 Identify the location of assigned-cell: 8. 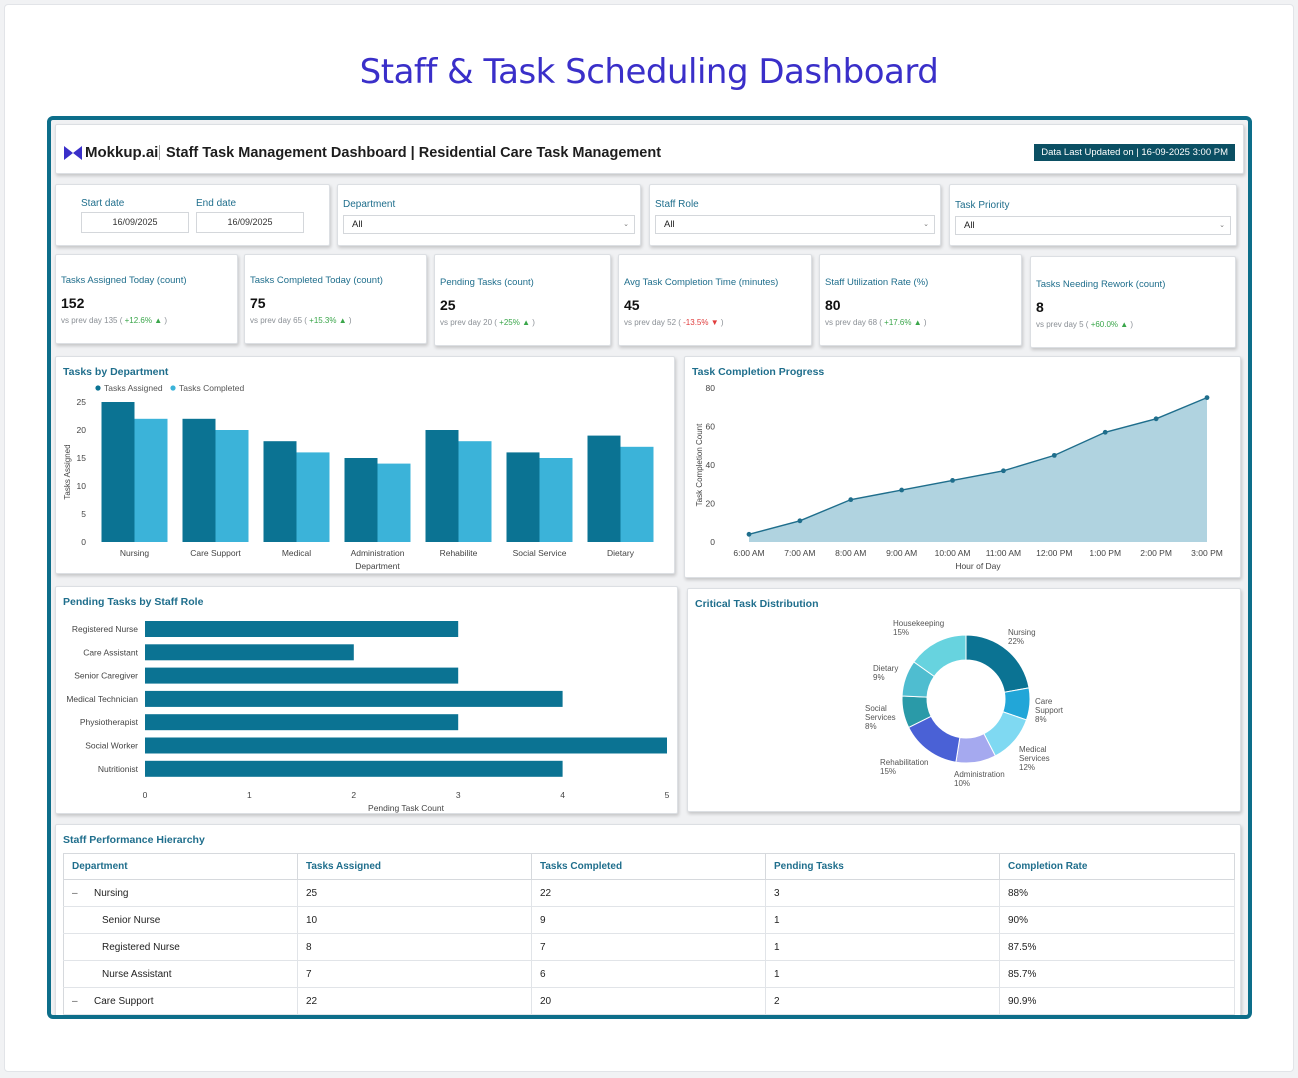
(414, 947).